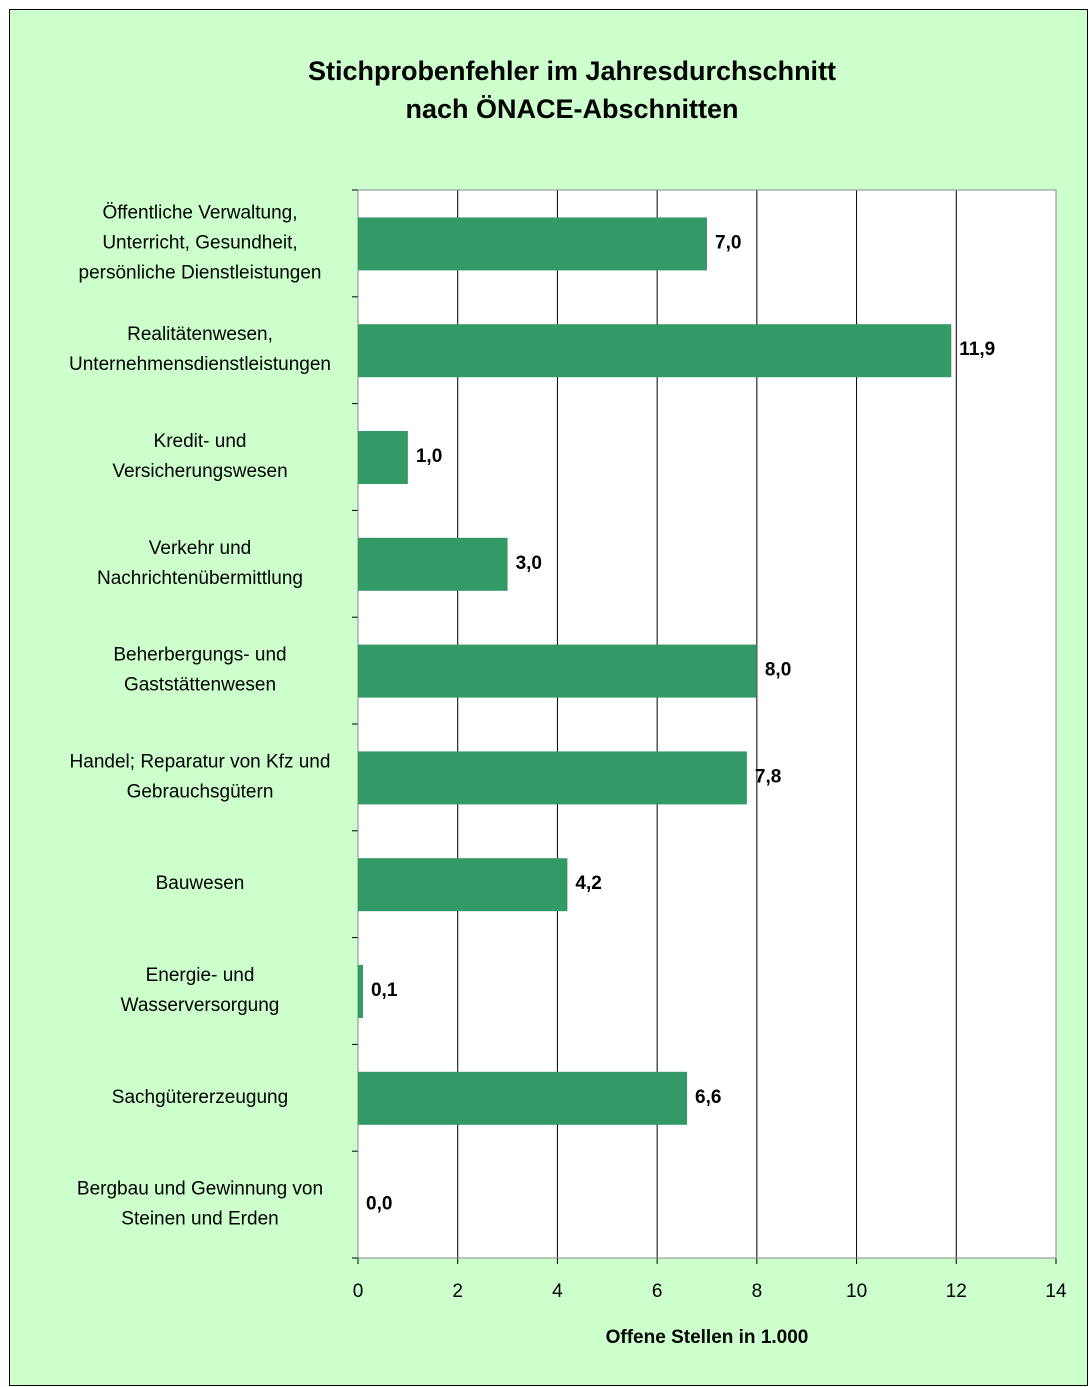 This screenshot has width=1089, height=1387. I want to click on x-tick-label: 12, so click(956, 1291).